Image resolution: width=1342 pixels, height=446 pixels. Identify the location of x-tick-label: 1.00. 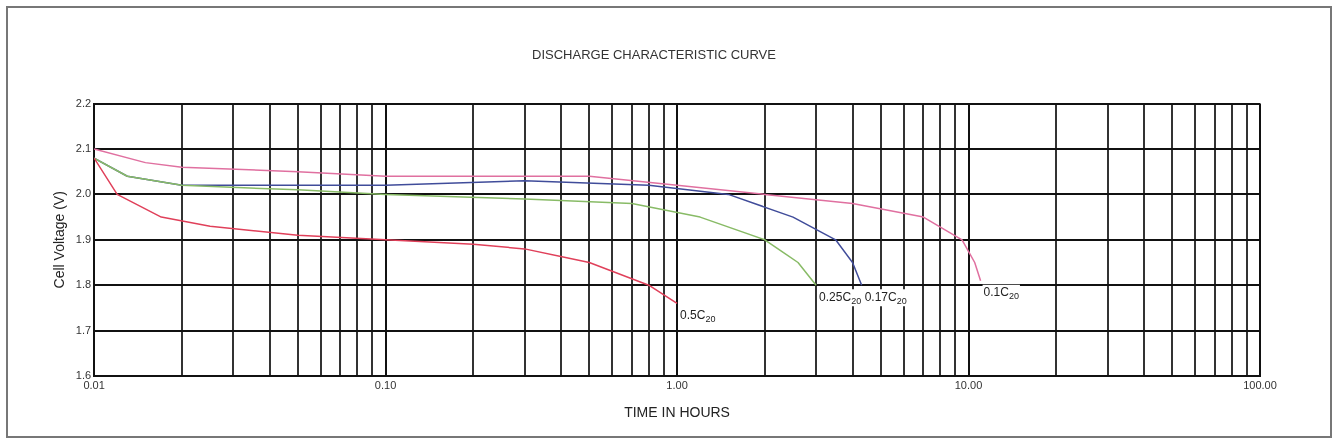
(677, 384).